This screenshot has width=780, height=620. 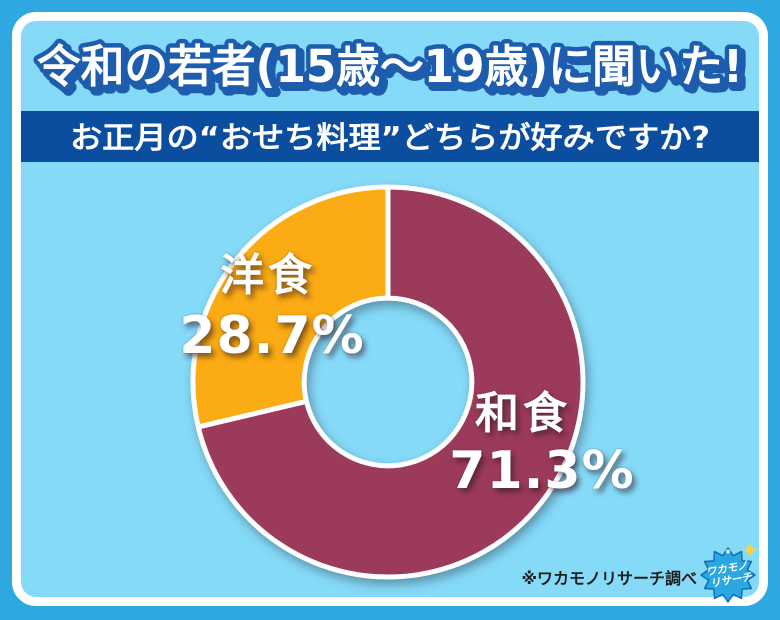 I want to click on wakamono-research-logo: ワカモノ リサーチ, so click(x=728, y=573).